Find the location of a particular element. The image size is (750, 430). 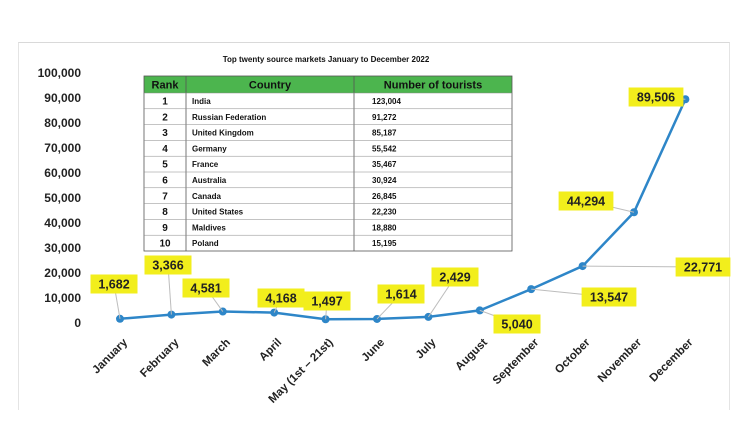

x-category-label: October is located at coordinates (573, 356).